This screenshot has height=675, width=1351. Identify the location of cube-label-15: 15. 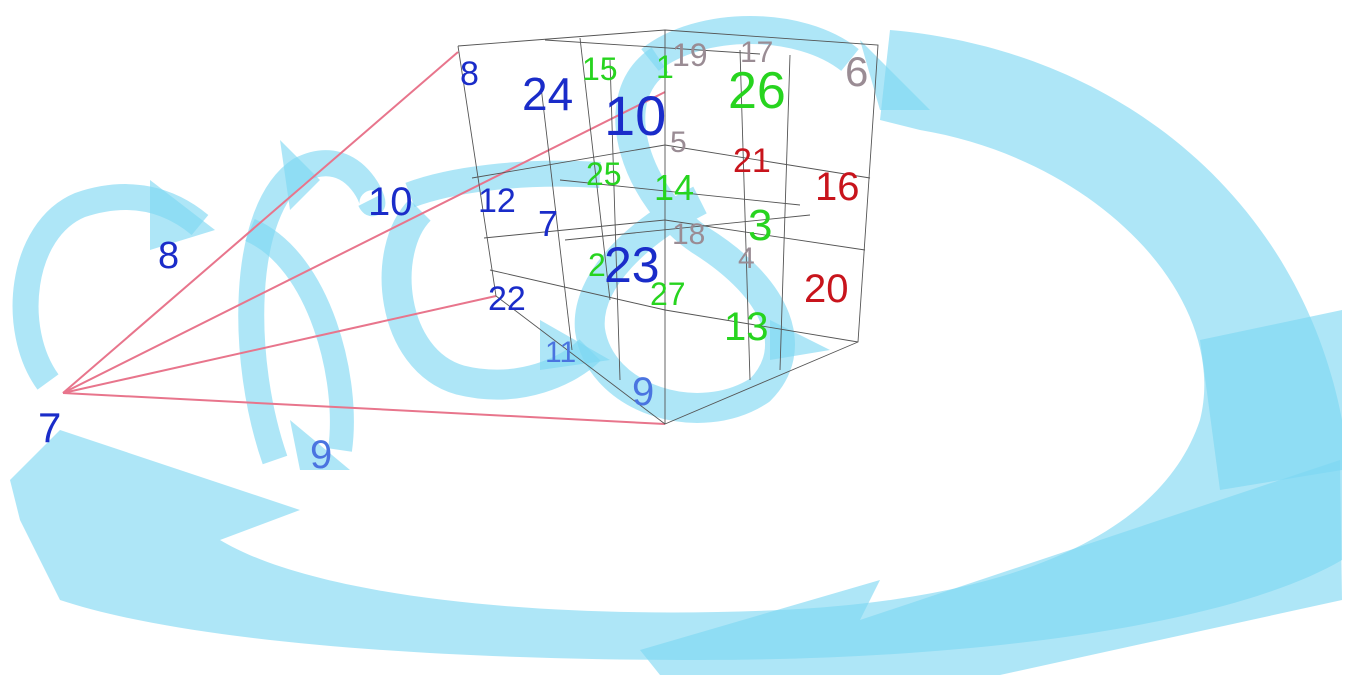
(600, 69).